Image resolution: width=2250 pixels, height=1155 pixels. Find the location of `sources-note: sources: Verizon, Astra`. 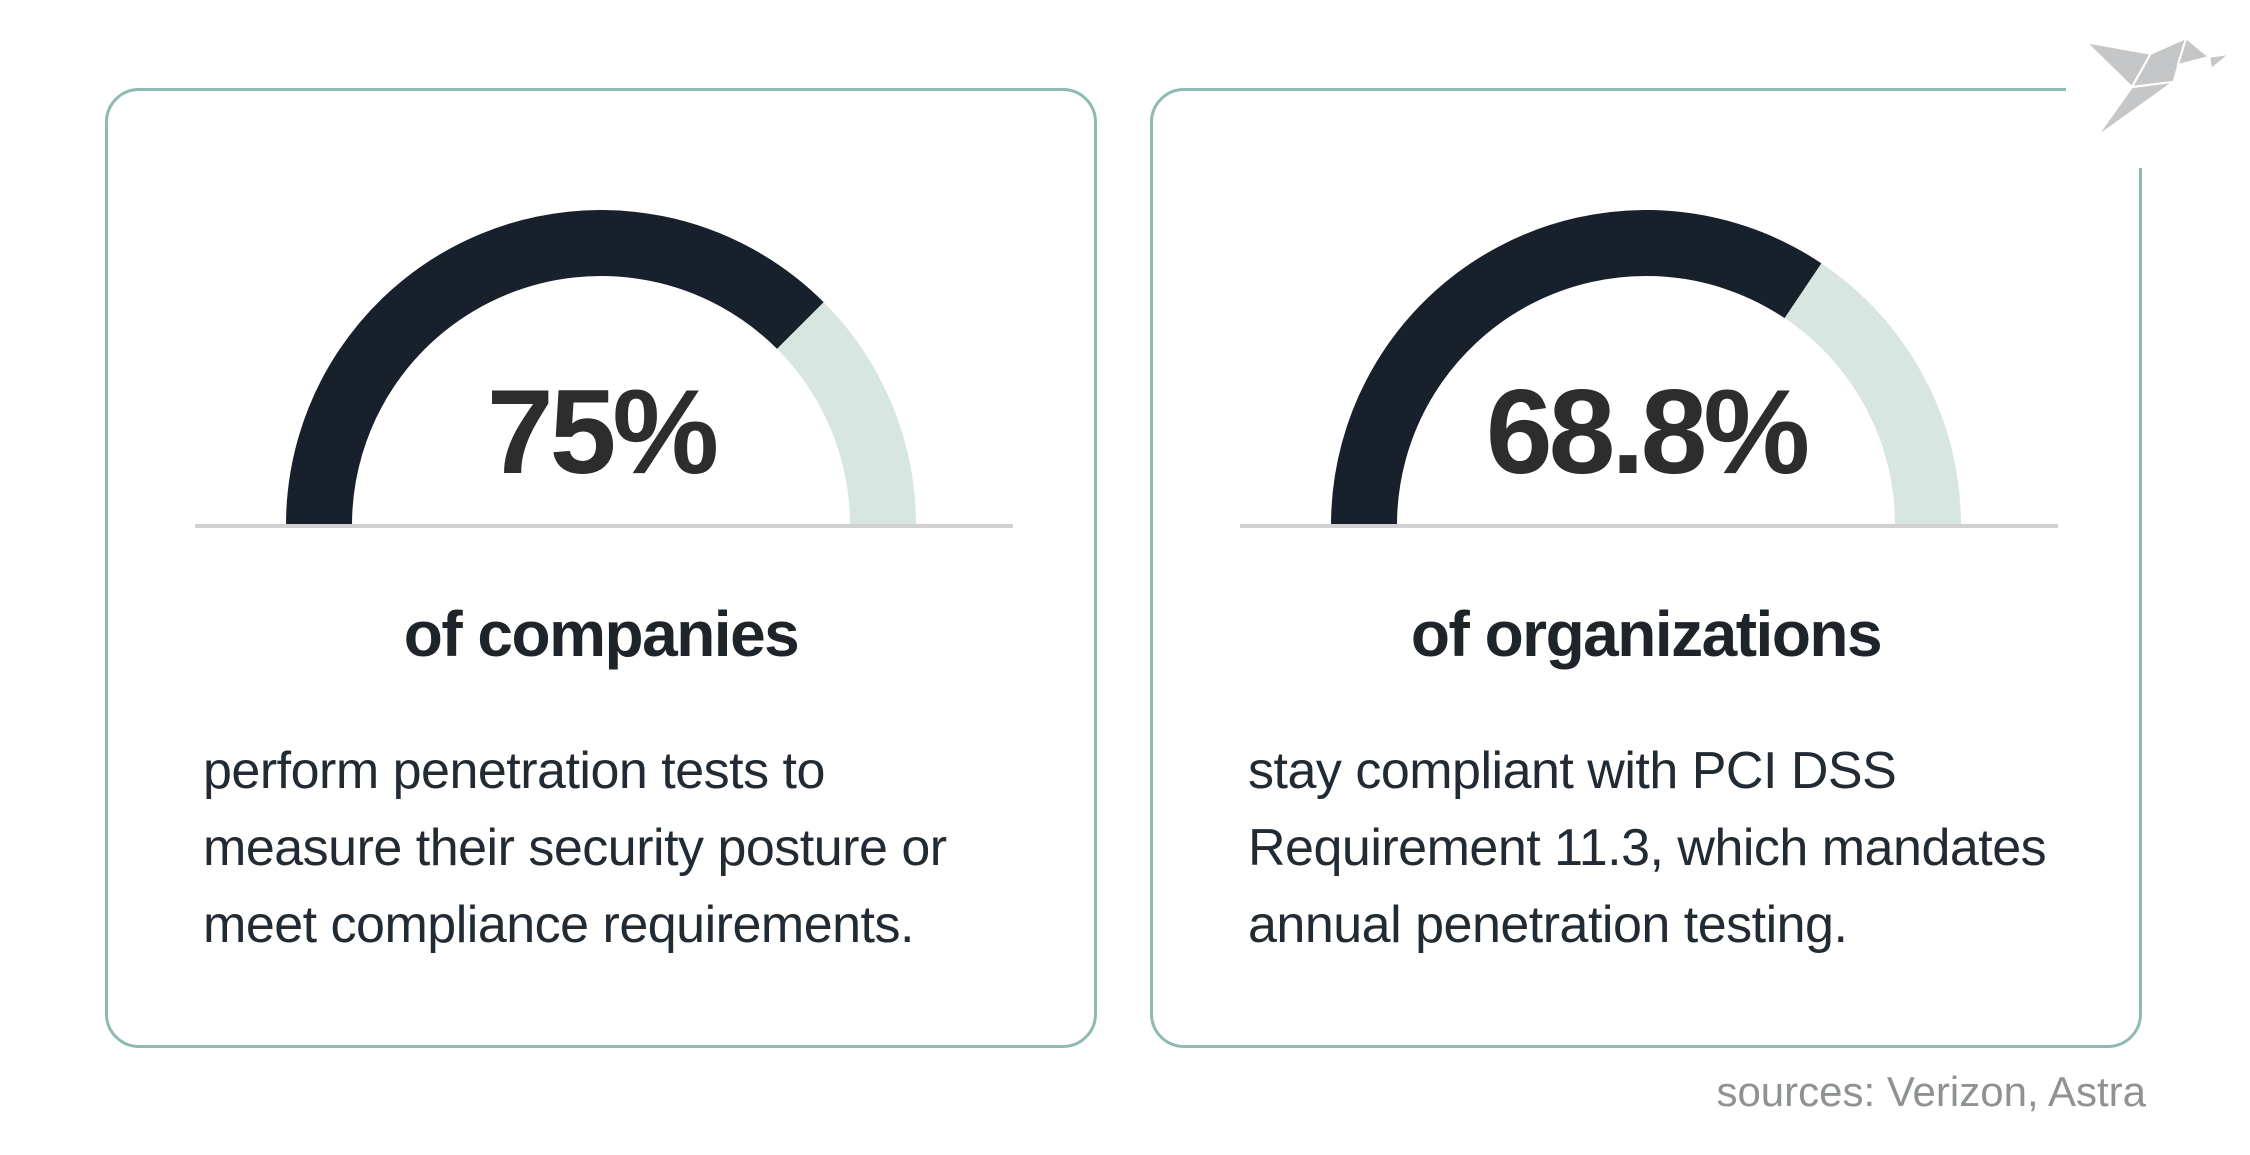

sources-note: sources: Verizon, Astra is located at coordinates (1931, 1091).